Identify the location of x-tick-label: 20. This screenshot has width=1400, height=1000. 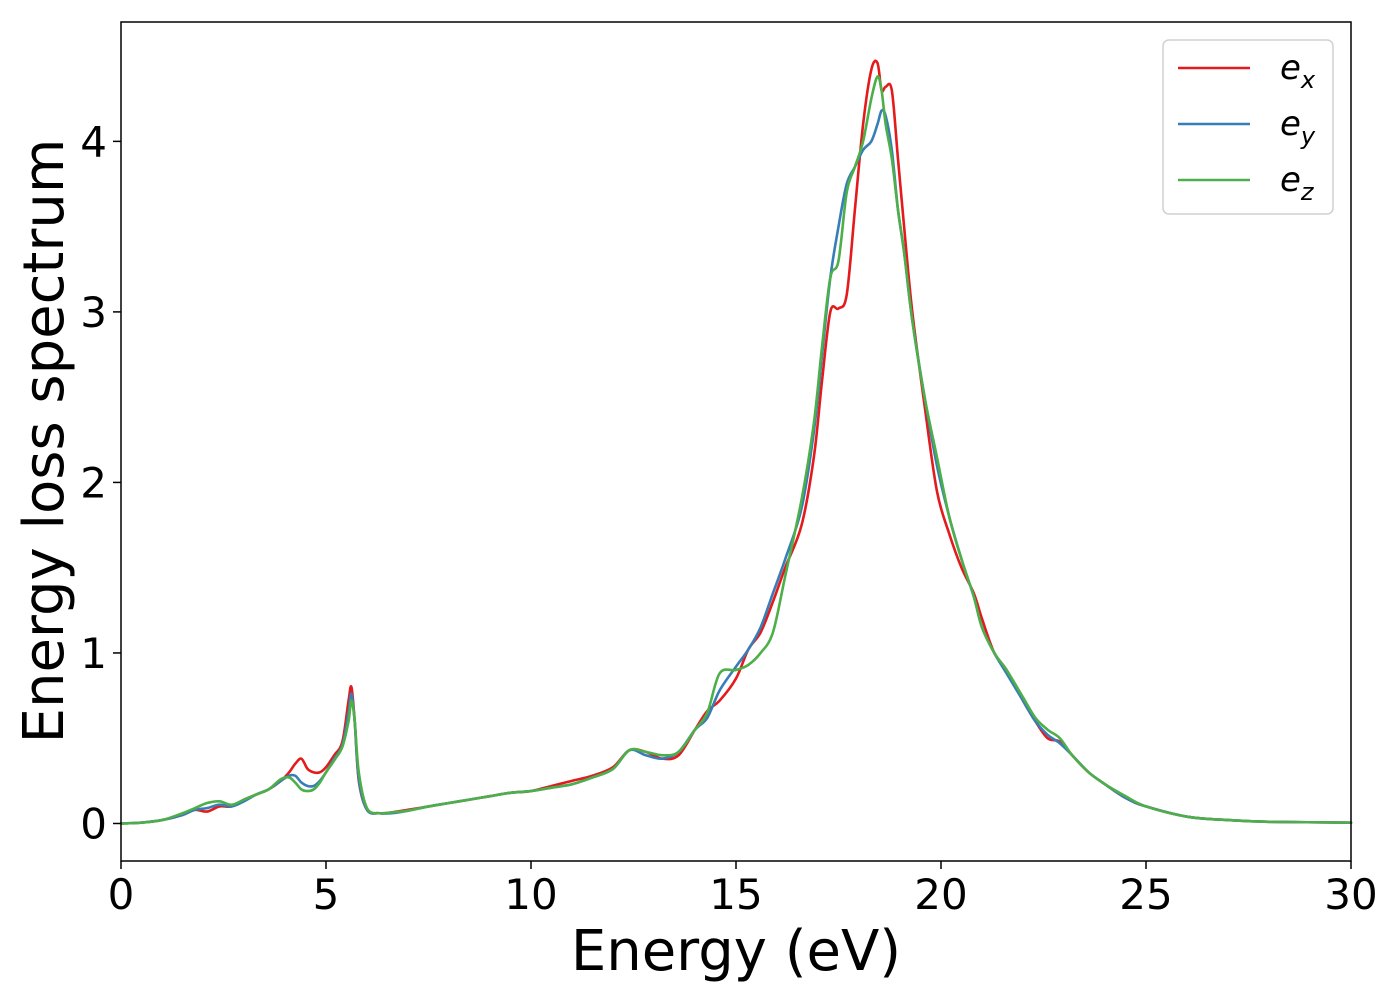
(940, 894).